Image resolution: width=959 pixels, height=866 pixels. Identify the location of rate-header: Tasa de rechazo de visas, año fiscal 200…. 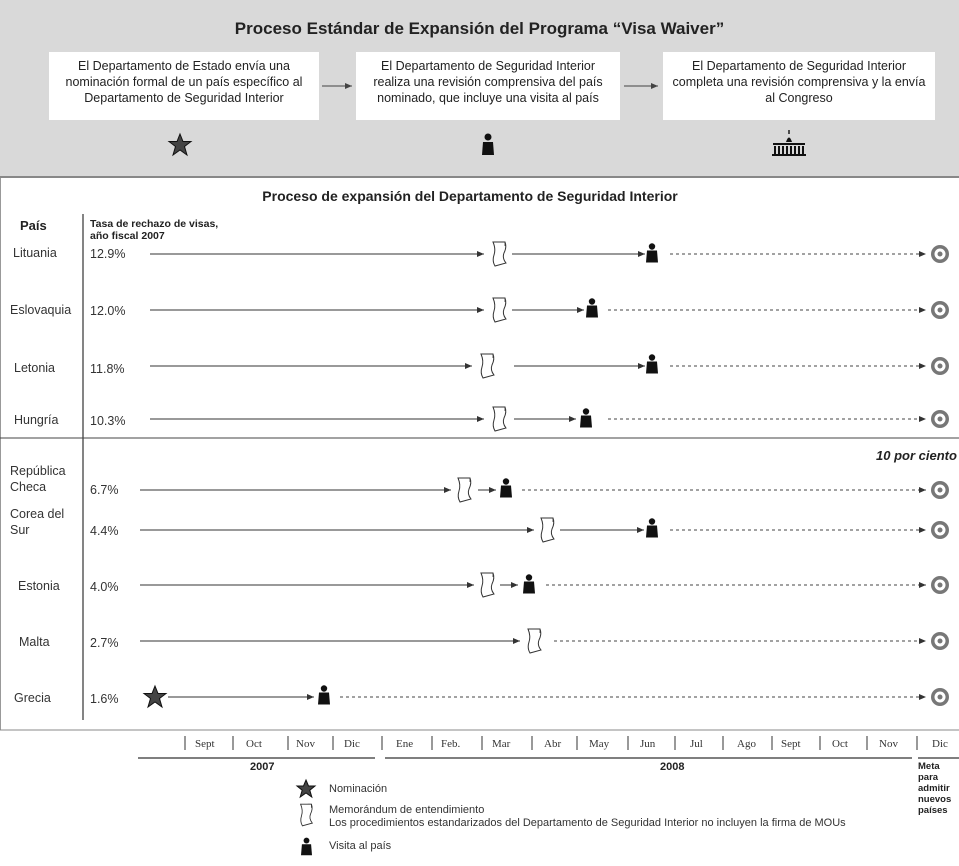
(154, 230).